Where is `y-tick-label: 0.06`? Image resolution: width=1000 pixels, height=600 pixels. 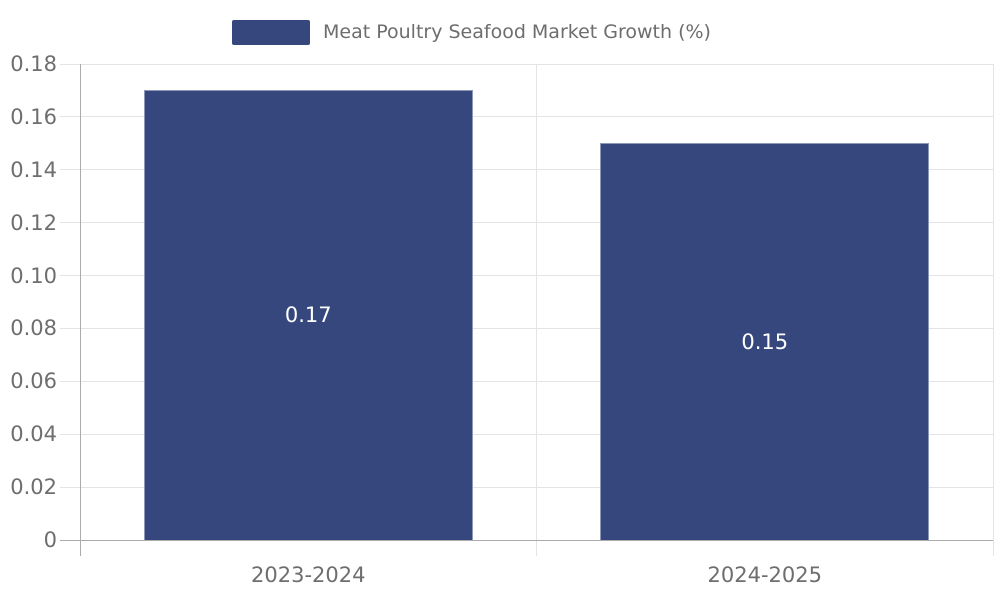
y-tick-label: 0.06 is located at coordinates (33, 381).